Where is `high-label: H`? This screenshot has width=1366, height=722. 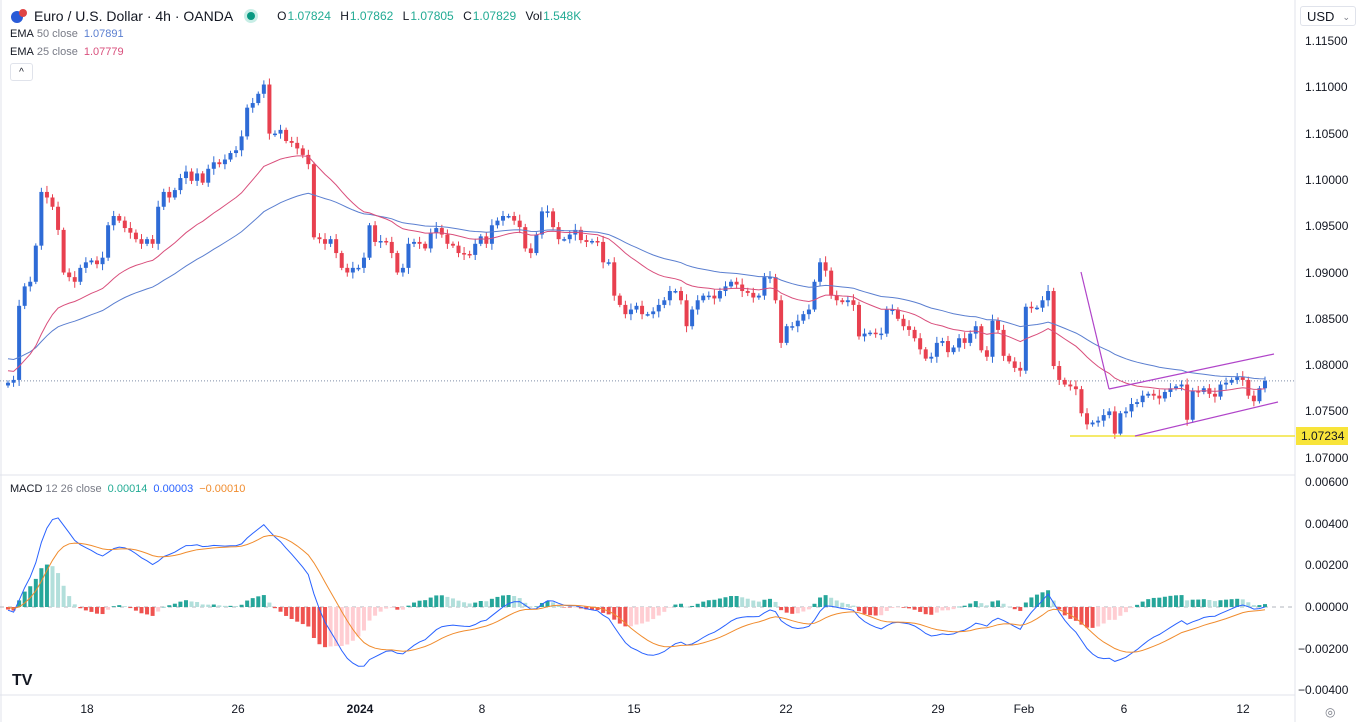 high-label: H is located at coordinates (344, 16).